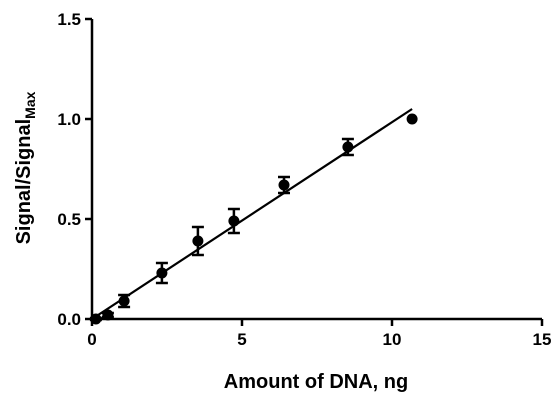  What do you see at coordinates (319, 333) in the screenshot?
I see `x-axis: 0 5 10 15` at bounding box center [319, 333].